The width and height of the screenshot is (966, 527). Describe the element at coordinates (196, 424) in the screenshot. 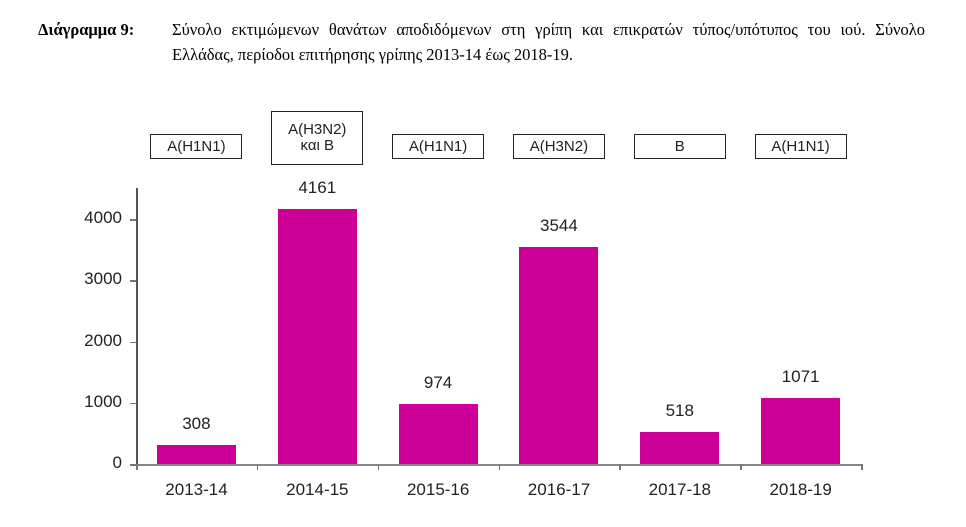

I see `value-label: 308` at that location.